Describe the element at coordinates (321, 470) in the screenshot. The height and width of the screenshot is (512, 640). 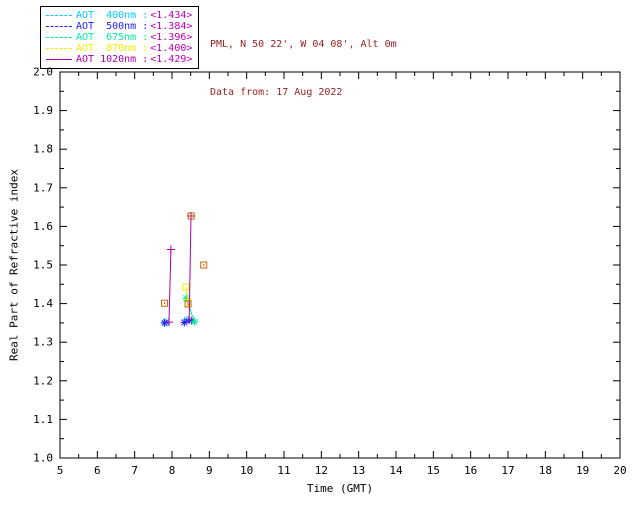
I see `x-tick-label: 12` at that location.